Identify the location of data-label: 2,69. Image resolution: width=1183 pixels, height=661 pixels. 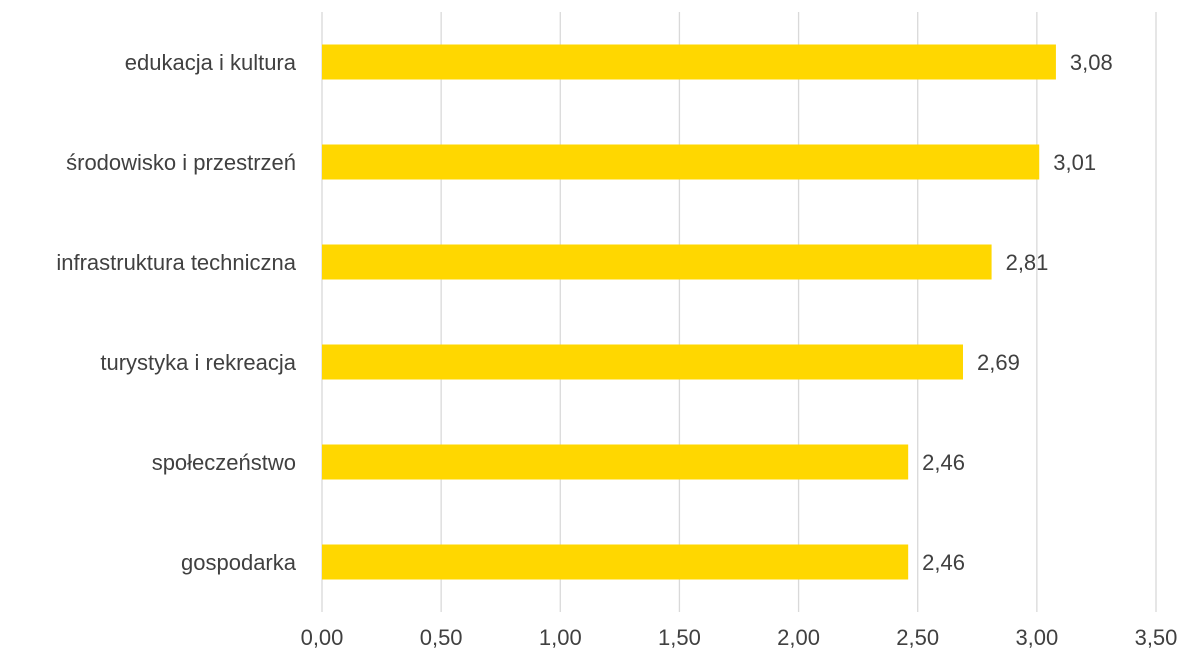
(998, 362).